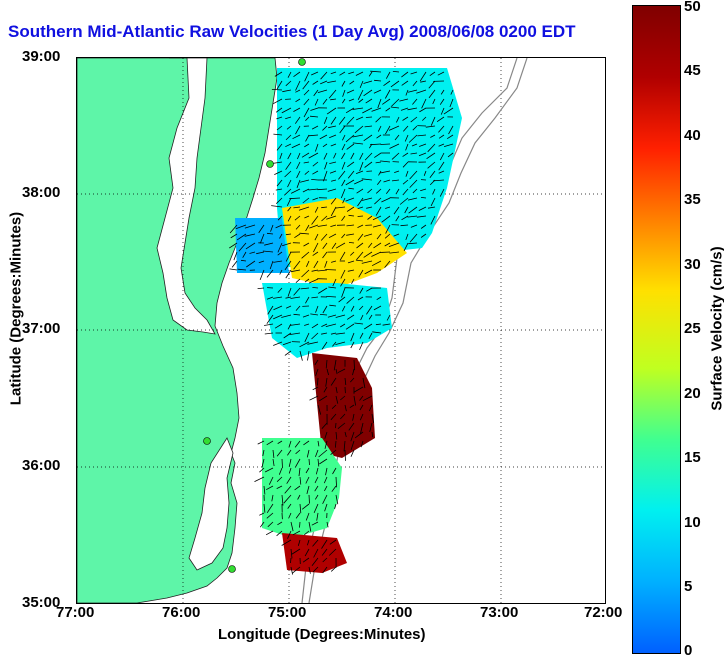 The width and height of the screenshot is (724, 659). Describe the element at coordinates (656, 329) in the screenshot. I see `colorbar` at that location.